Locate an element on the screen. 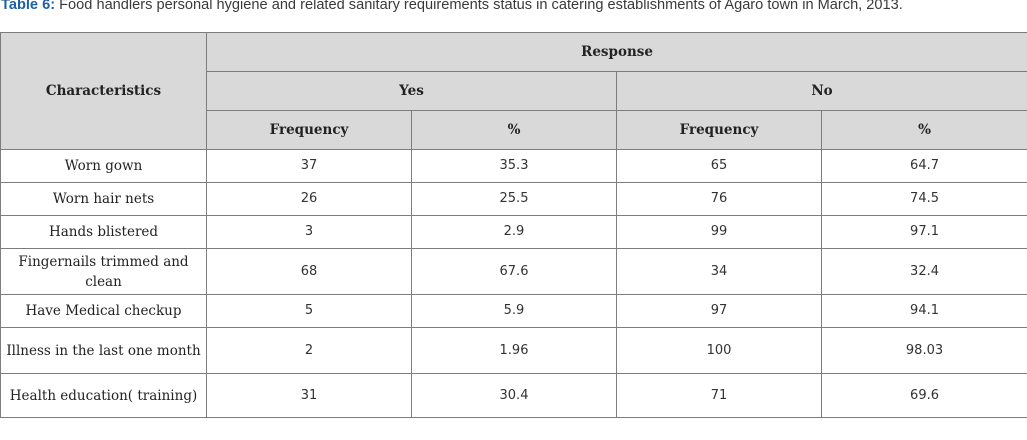 The height and width of the screenshot is (440, 1027). yes-percent-cell: 25.5 is located at coordinates (514, 199).